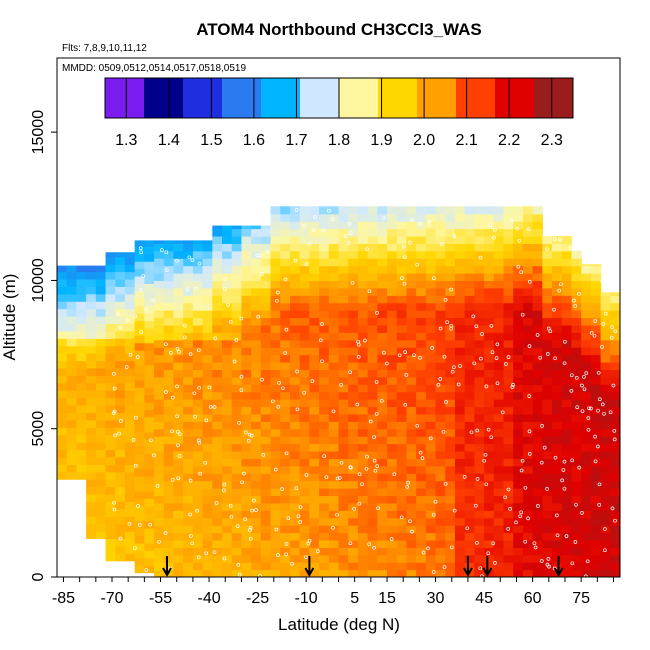 Image resolution: width=650 pixels, height=650 pixels. I want to click on colorbar-tick-label: 1.6, so click(254, 140).